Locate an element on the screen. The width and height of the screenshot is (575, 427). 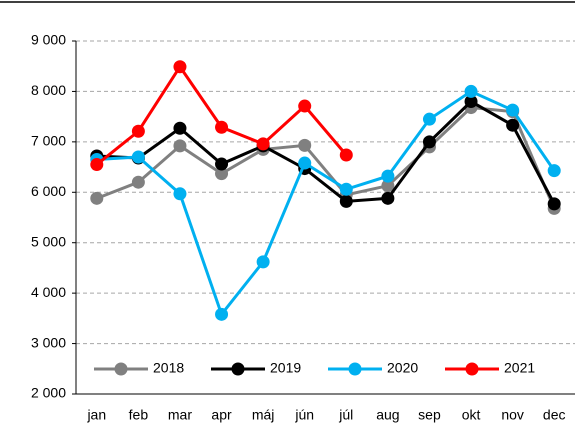
legend-label: 2018 is located at coordinates (168, 368).